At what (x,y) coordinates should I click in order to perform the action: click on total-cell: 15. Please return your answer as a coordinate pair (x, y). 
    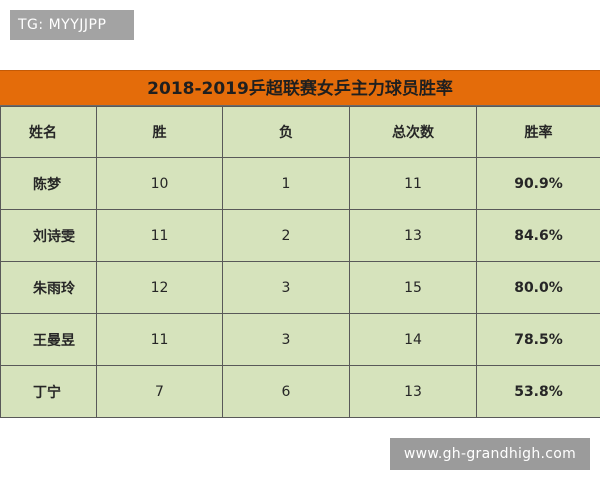
    Looking at the image, I should click on (413, 287).